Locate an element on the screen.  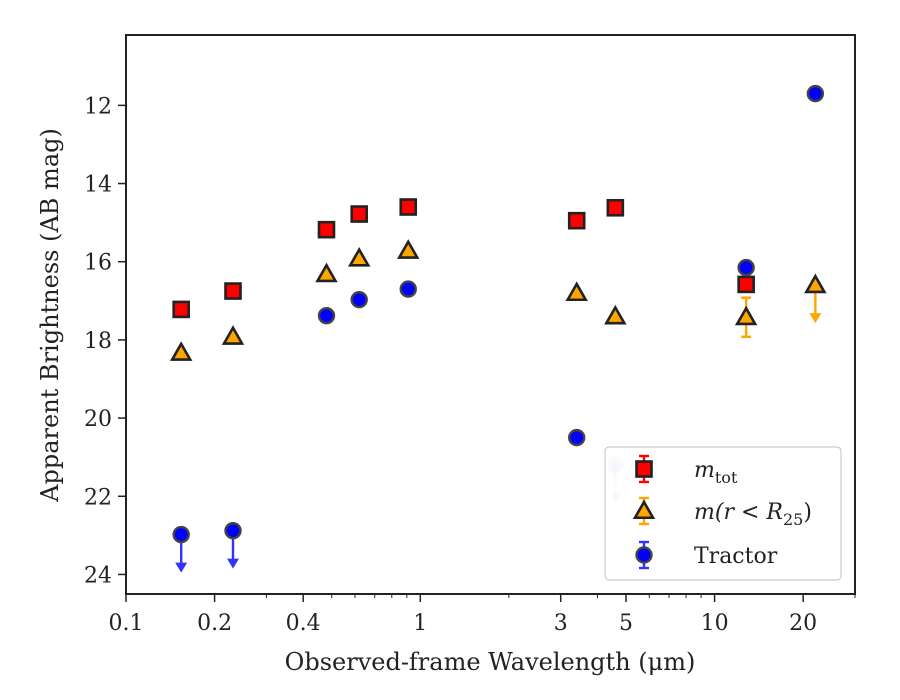
x-tick-label: 10 is located at coordinates (715, 623).